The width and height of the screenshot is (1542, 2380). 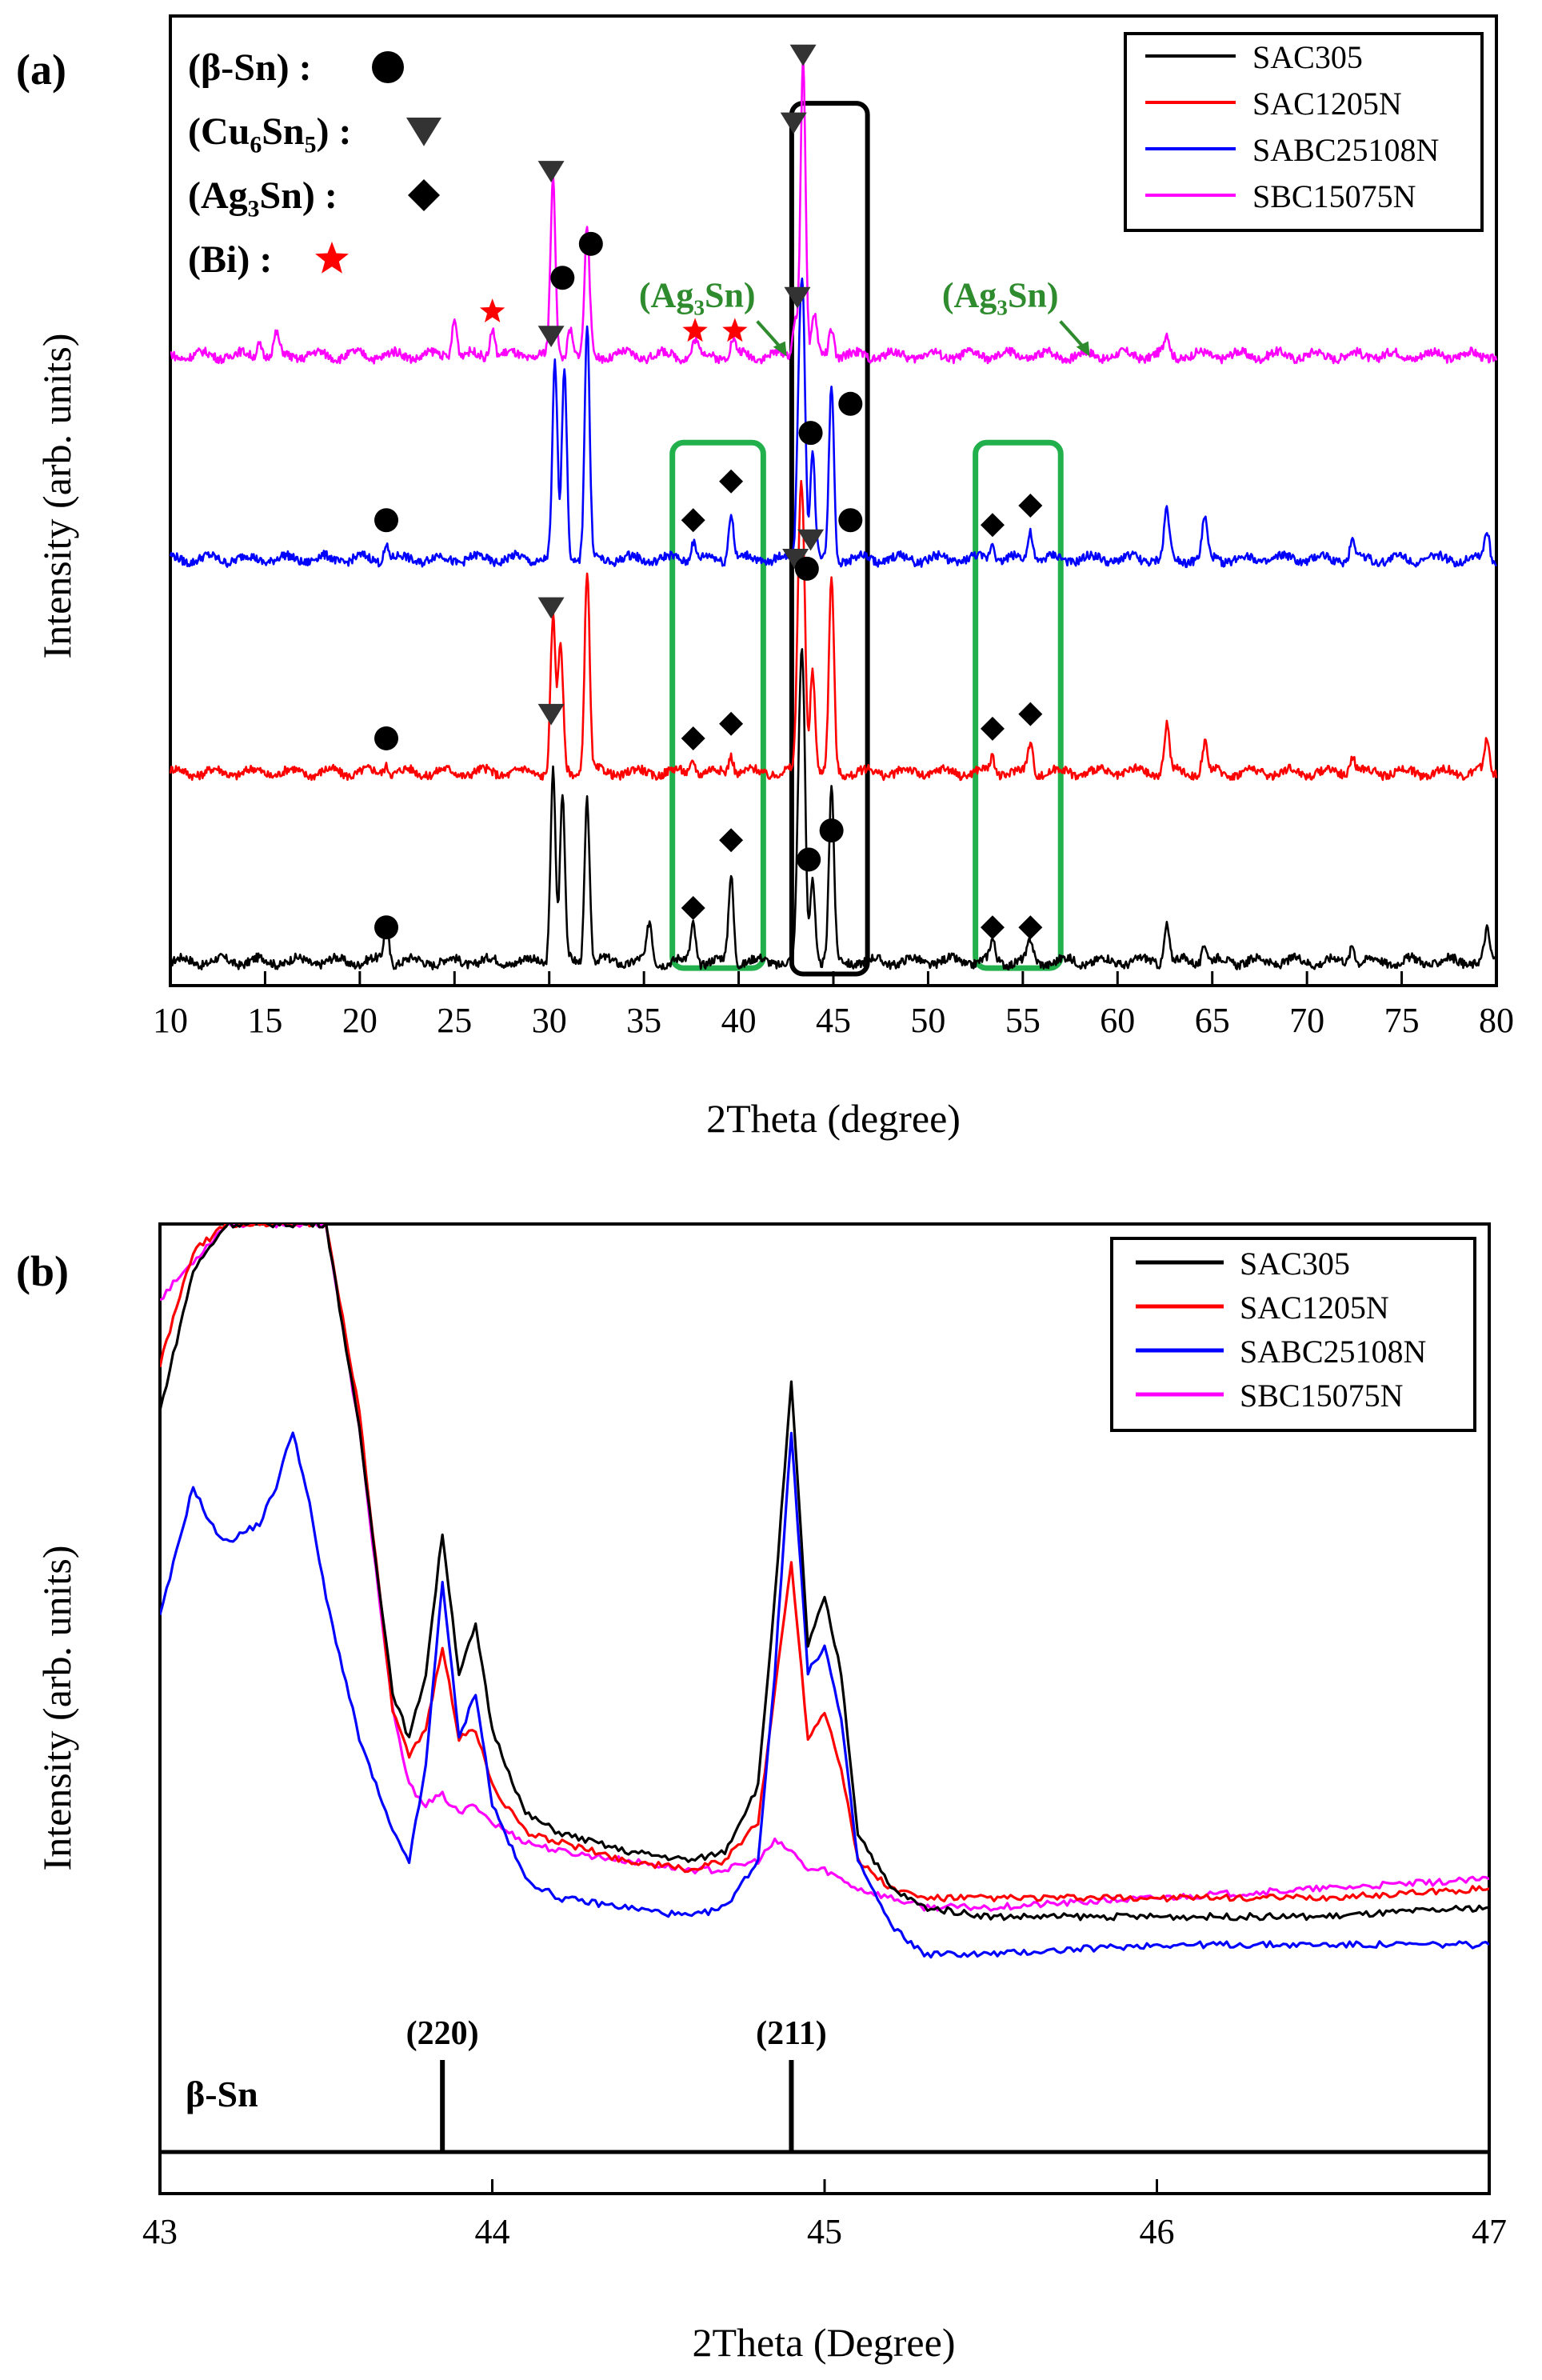 I want to click on b-reference-peak-label-1: (211), so click(x=792, y=2033).